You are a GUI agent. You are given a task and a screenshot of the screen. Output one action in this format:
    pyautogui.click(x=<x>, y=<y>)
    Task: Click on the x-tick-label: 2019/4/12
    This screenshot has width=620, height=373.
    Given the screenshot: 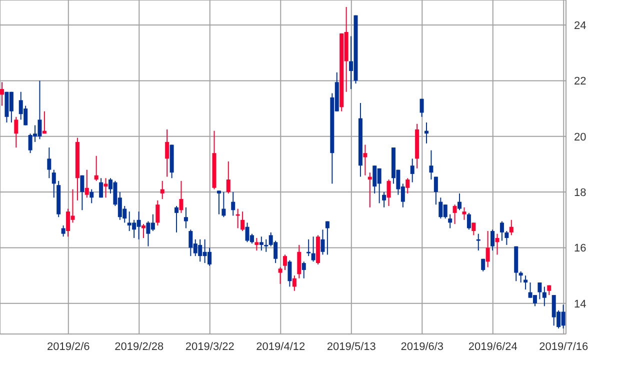 What is the action you would take?
    pyautogui.click(x=281, y=346)
    